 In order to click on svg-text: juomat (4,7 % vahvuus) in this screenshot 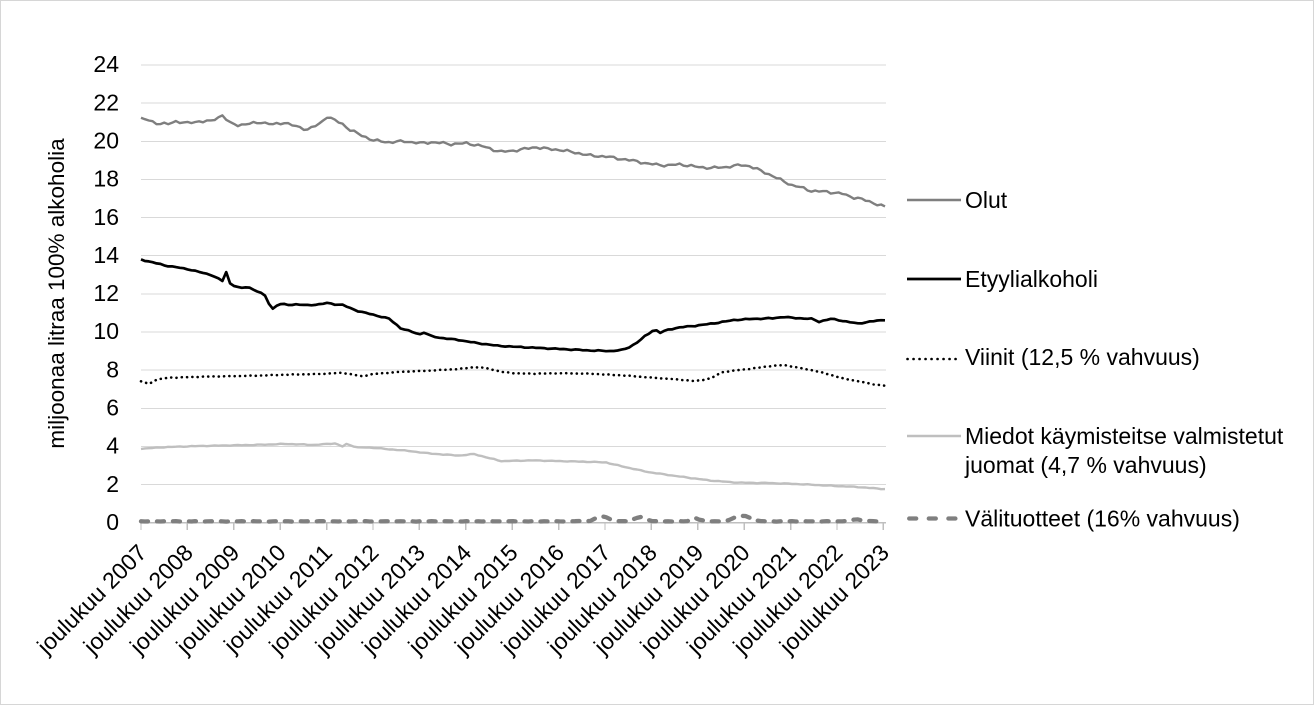, I will do `click(1085, 465)`.